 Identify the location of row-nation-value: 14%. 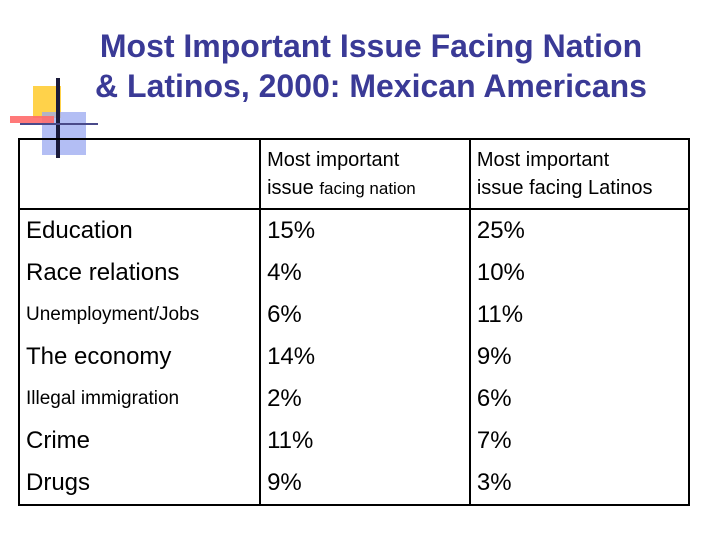
(365, 357).